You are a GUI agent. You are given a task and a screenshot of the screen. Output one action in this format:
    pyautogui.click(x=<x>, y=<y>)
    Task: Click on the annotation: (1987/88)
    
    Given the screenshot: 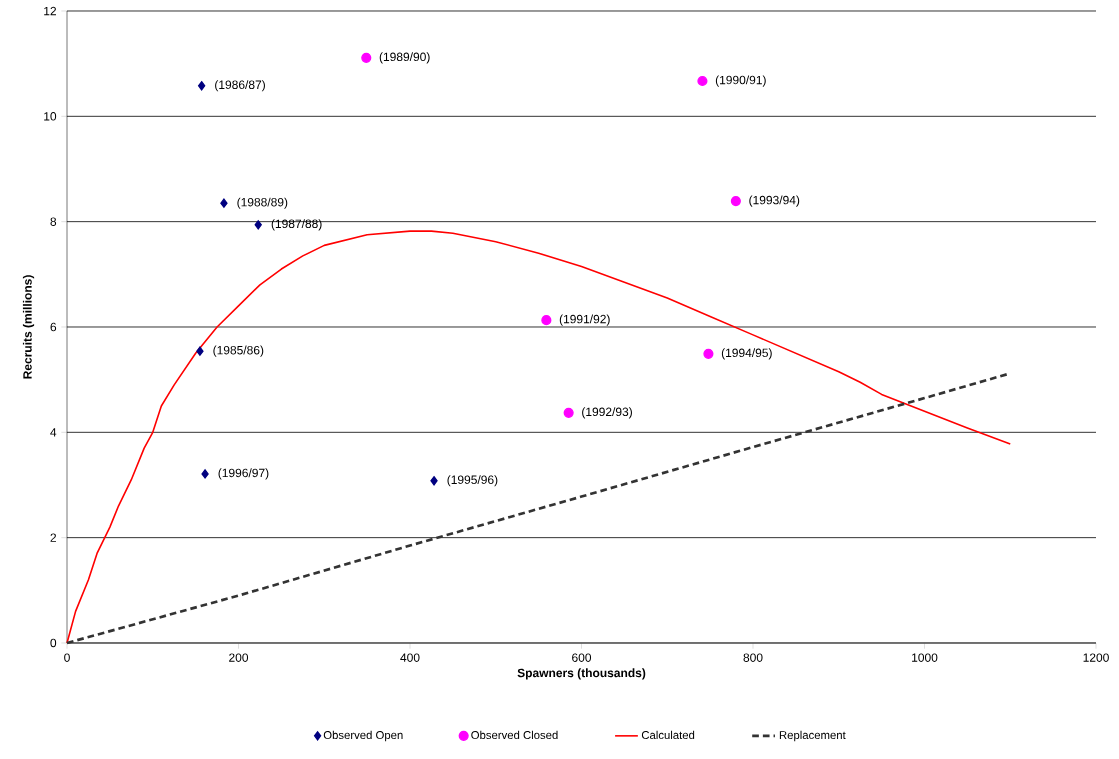 What is the action you would take?
    pyautogui.click(x=296, y=225)
    